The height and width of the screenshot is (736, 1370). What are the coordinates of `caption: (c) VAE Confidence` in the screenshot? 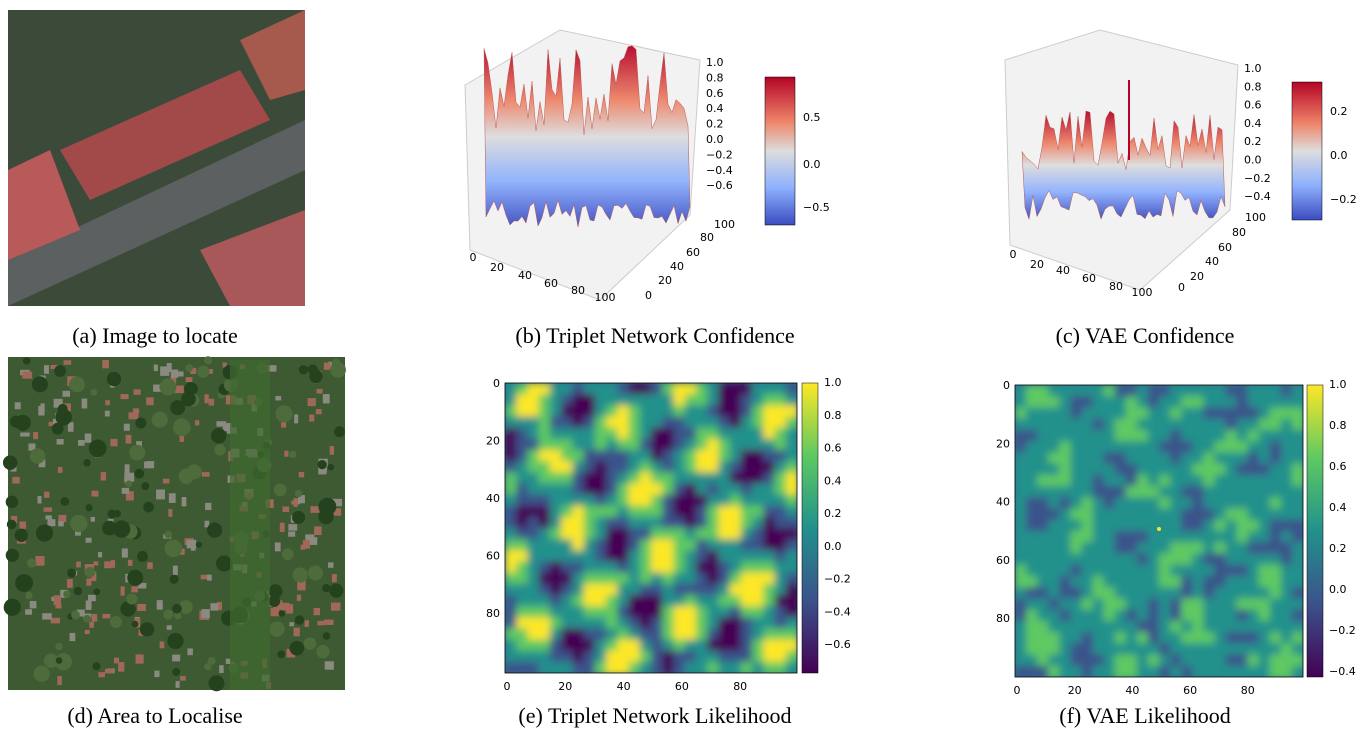 It's located at (1145, 335).